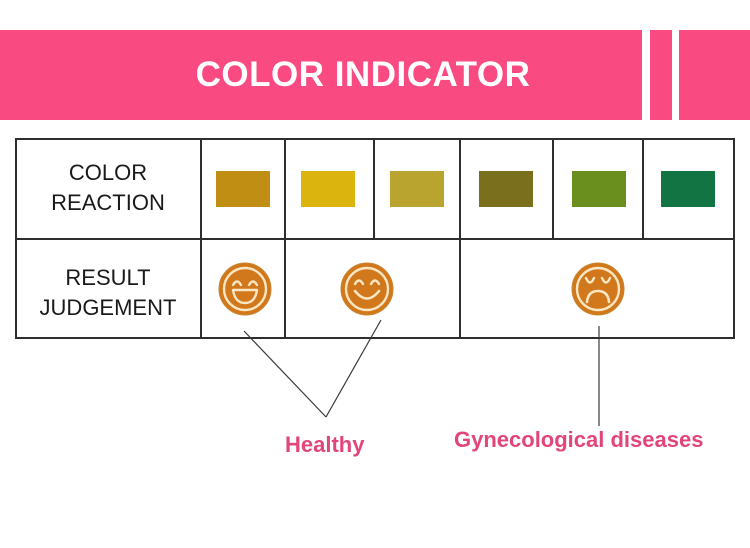 This screenshot has height=548, width=750. I want to click on header-banner: COLOR INDICATOR, so click(321, 75).